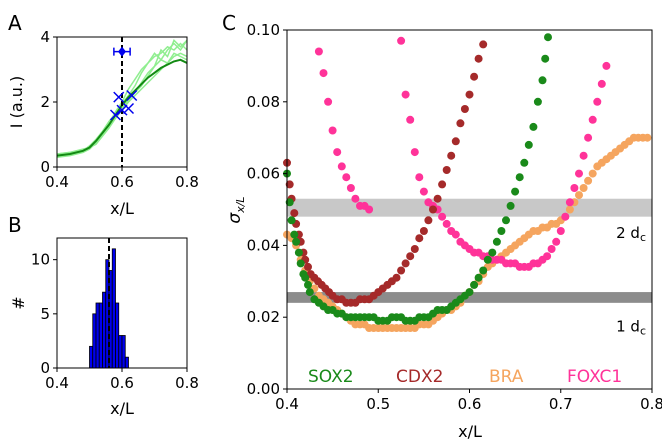 This screenshot has height=443, width=662. Describe the element at coordinates (643, 331) in the screenshot. I see `panel-c-band-label-sub: c` at that location.